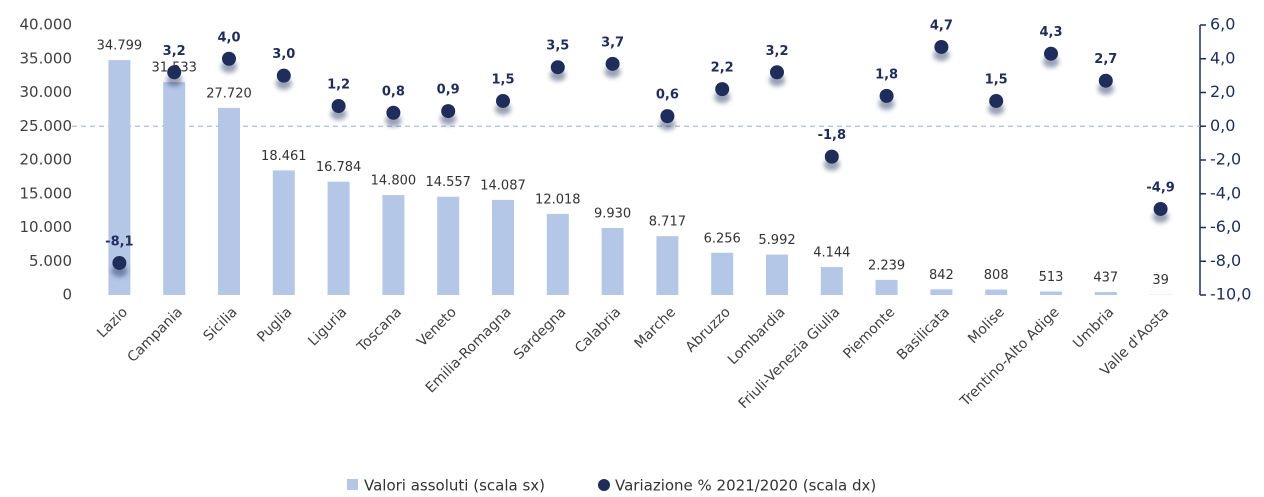  What do you see at coordinates (558, 199) in the screenshot?
I see `bar-label: 12.018` at bounding box center [558, 199].